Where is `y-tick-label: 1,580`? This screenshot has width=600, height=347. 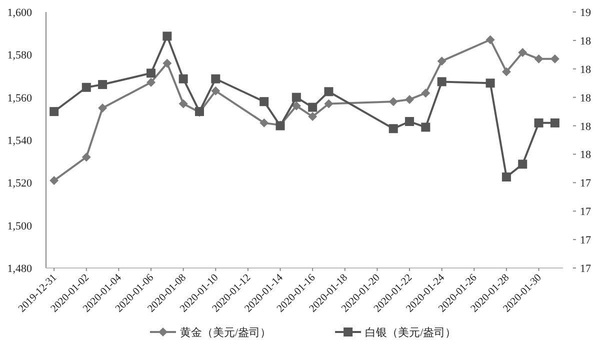
y-tick-label: 1,580 is located at coordinates (19, 56).